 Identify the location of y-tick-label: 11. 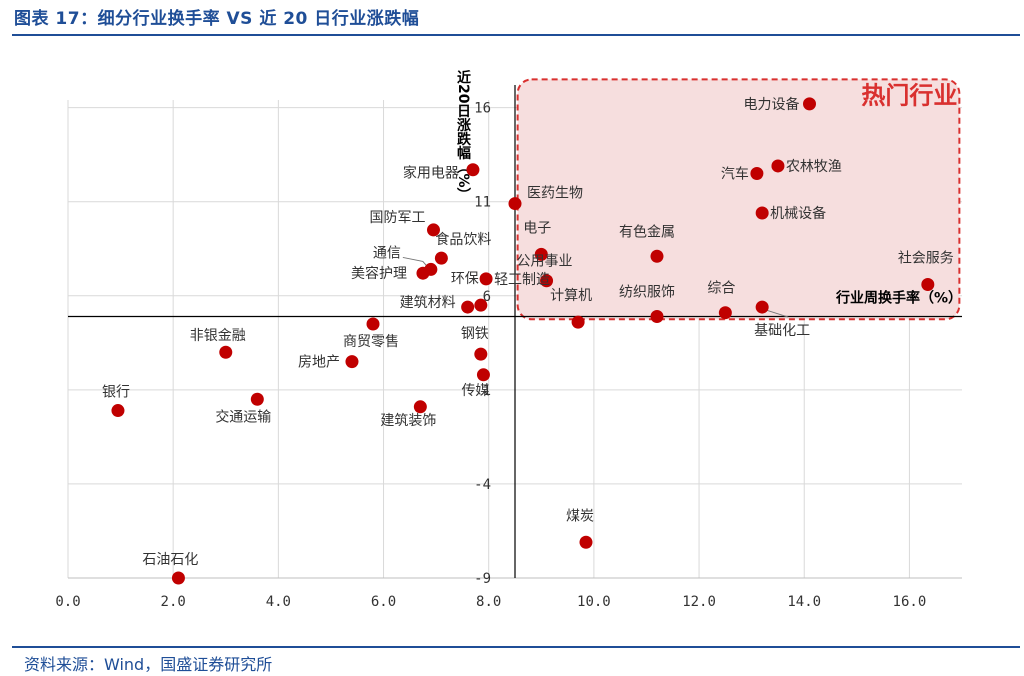
(482, 203).